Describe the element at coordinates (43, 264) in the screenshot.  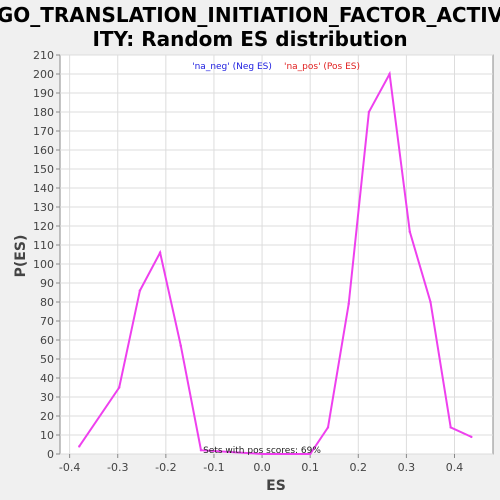
I see `y-tick-label: 100` at that location.